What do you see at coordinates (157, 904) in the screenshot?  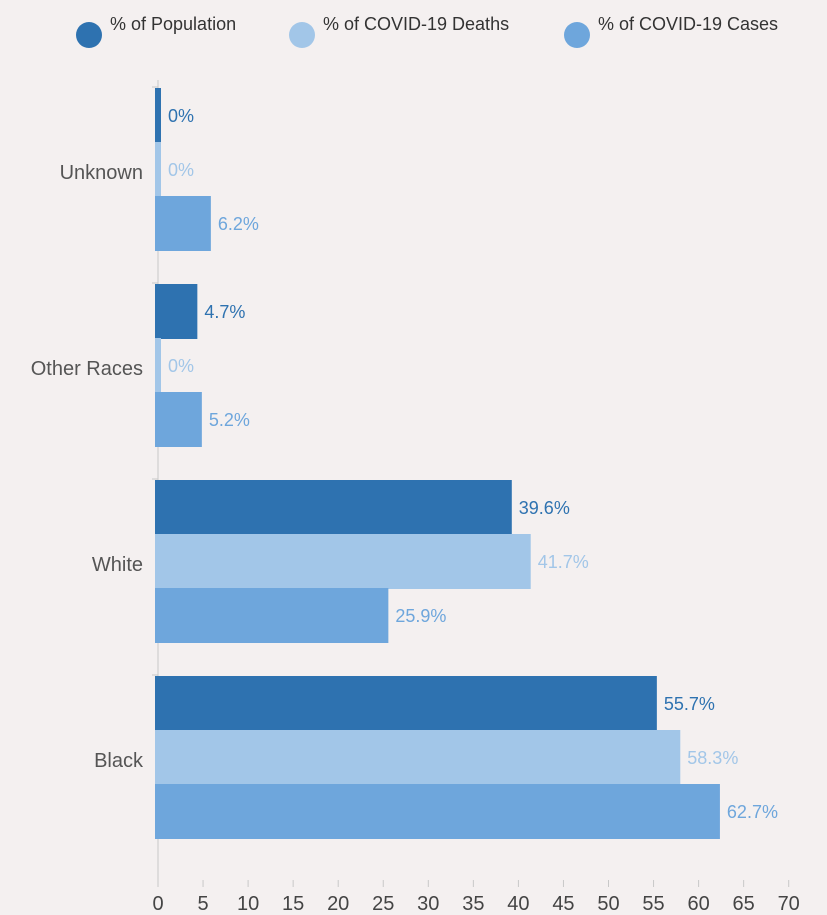 I see `x-tick-label: 0` at bounding box center [157, 904].